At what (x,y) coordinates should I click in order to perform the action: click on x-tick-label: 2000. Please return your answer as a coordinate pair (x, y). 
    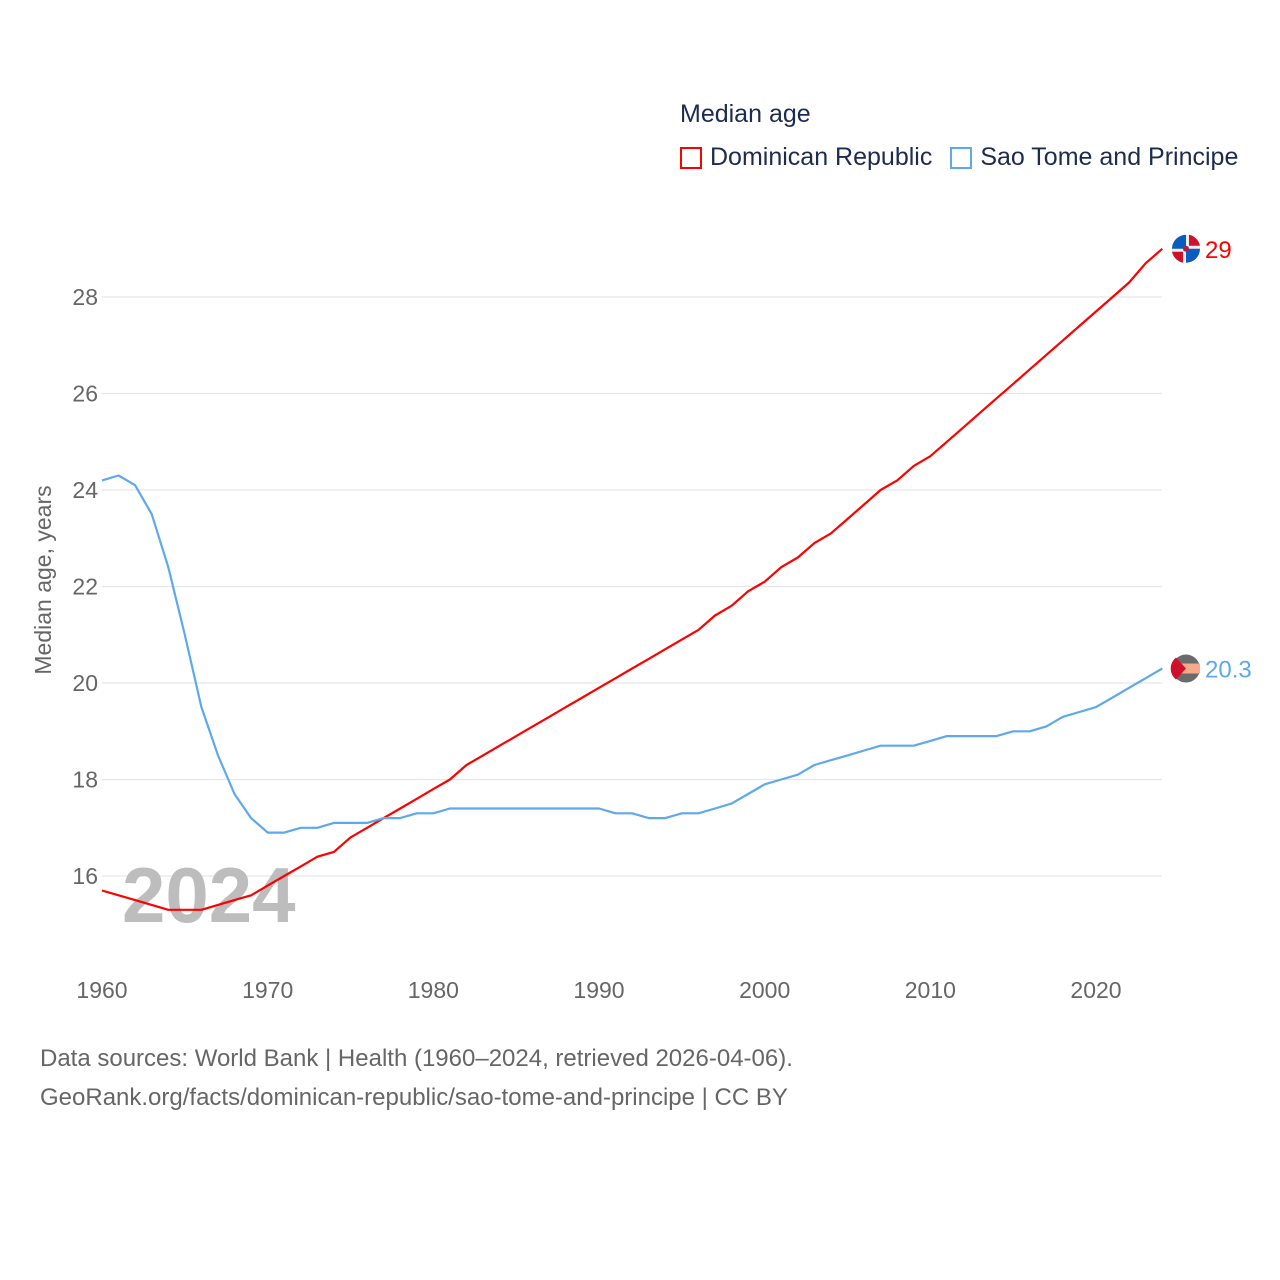
    Looking at the image, I should click on (764, 990).